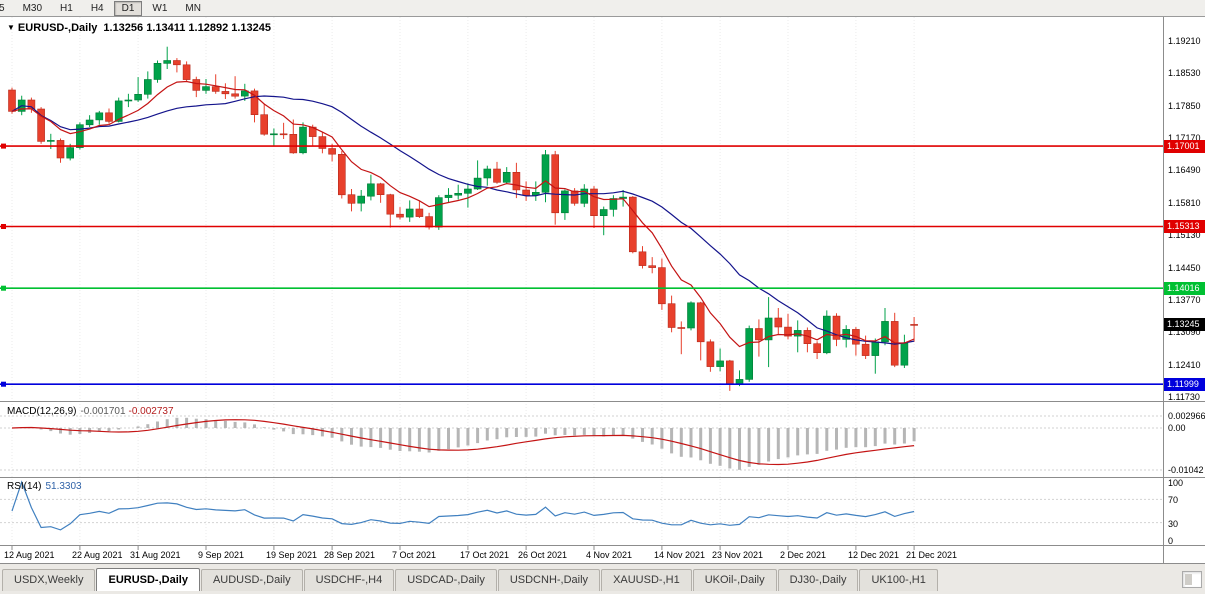 The image size is (1205, 594). What do you see at coordinates (1184, 397) in the screenshot?
I see `price-tick-label: 1.11730` at bounding box center [1184, 397].